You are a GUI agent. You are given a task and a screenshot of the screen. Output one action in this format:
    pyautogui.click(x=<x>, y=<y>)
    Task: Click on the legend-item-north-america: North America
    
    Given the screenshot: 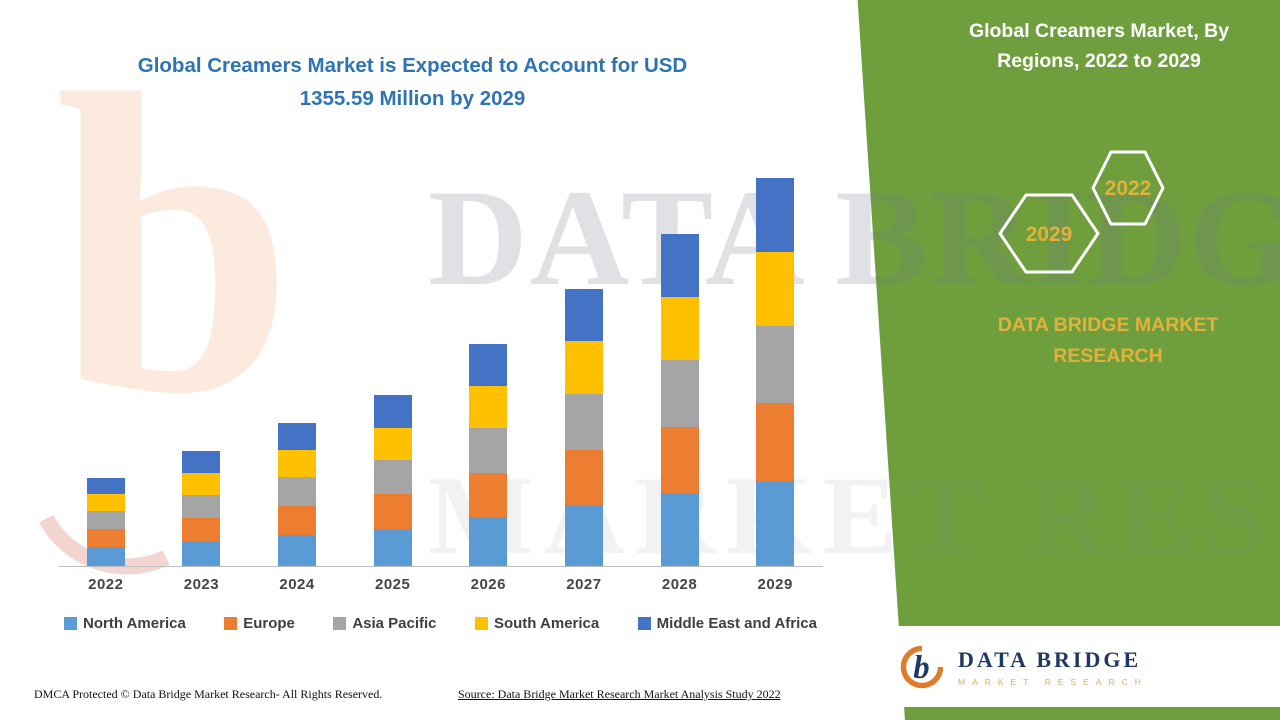 What is the action you would take?
    pyautogui.click(x=125, y=623)
    